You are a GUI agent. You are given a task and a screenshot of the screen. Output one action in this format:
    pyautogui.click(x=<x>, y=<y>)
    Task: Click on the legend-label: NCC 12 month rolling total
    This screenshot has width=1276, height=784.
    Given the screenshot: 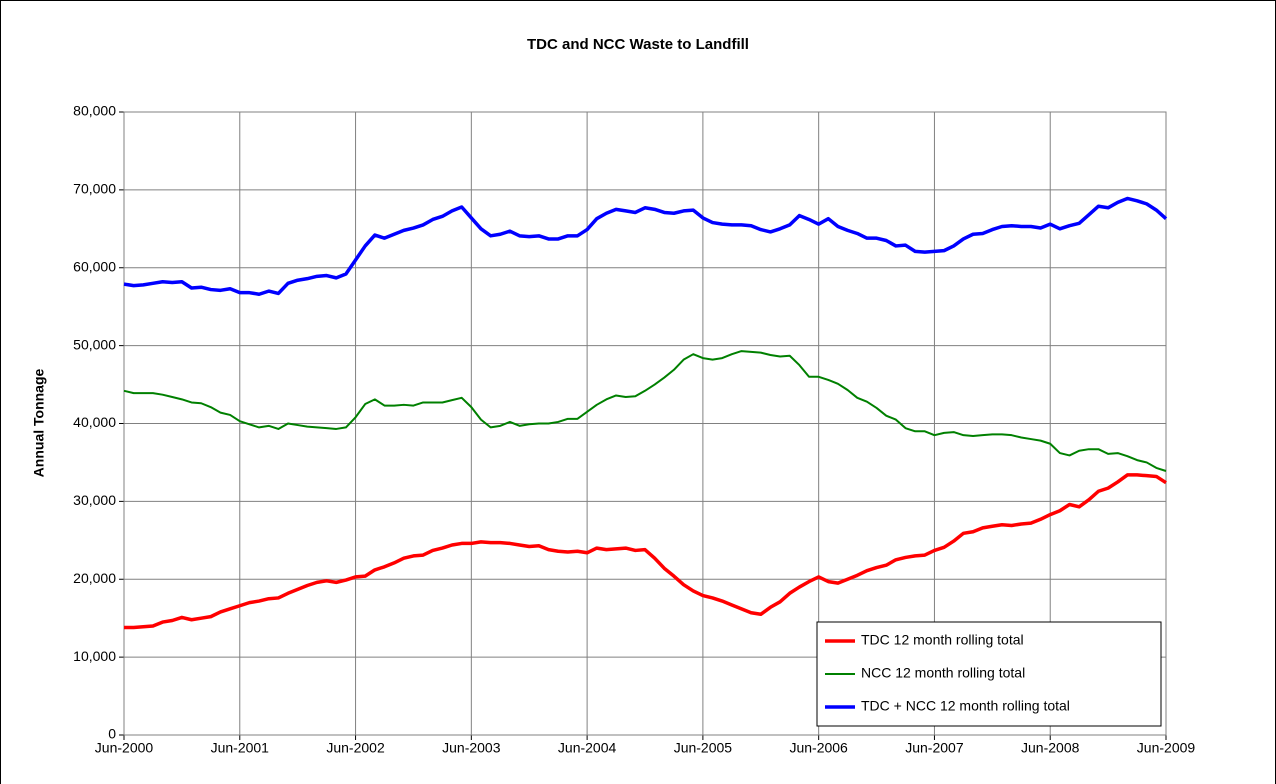 What is the action you would take?
    pyautogui.click(x=943, y=673)
    